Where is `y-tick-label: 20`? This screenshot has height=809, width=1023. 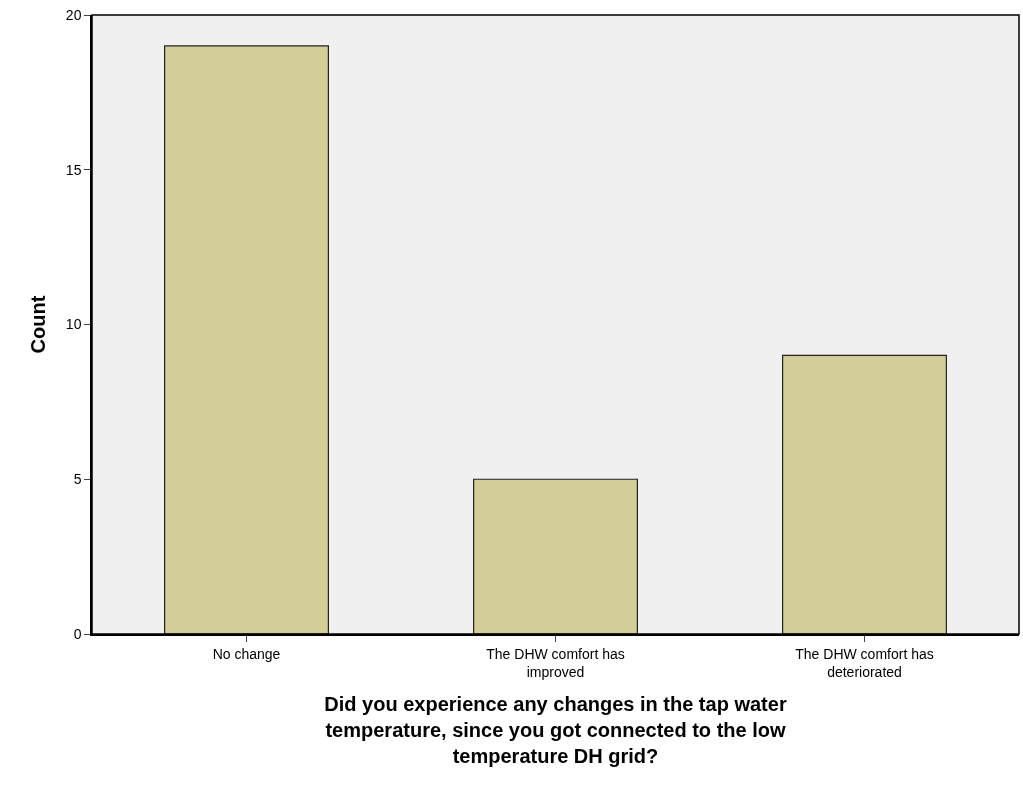
y-tick-label: 20 is located at coordinates (73, 14).